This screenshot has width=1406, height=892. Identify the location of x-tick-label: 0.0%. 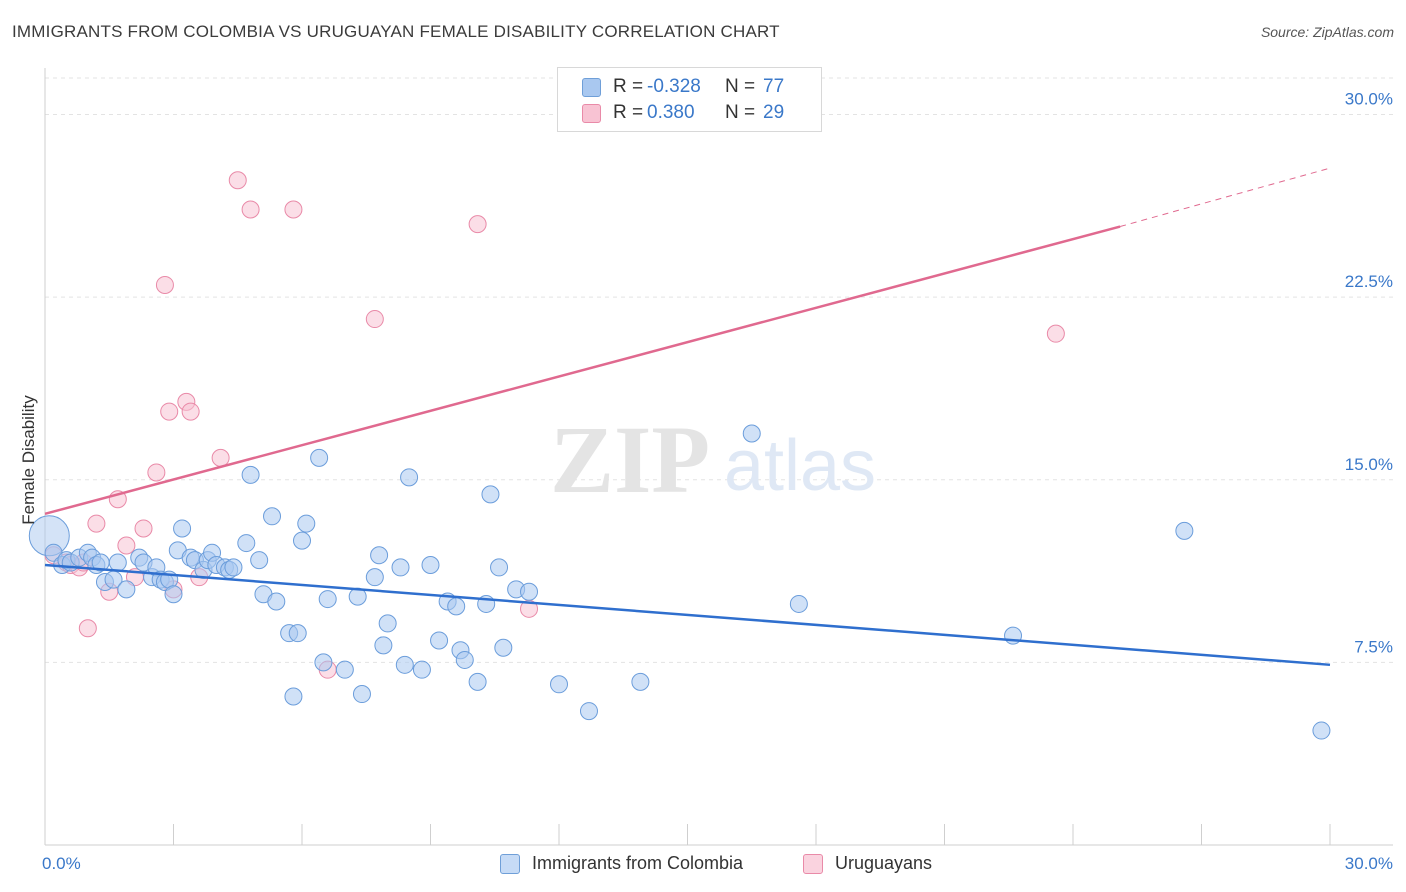
(61, 863).